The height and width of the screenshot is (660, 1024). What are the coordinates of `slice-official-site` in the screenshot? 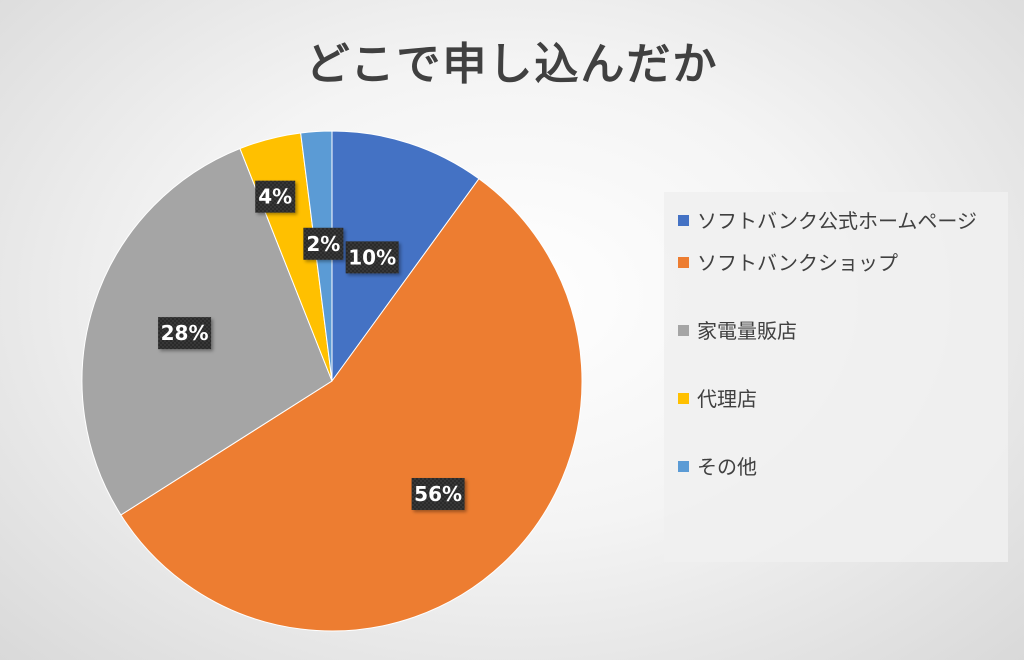 It's located at (405, 256).